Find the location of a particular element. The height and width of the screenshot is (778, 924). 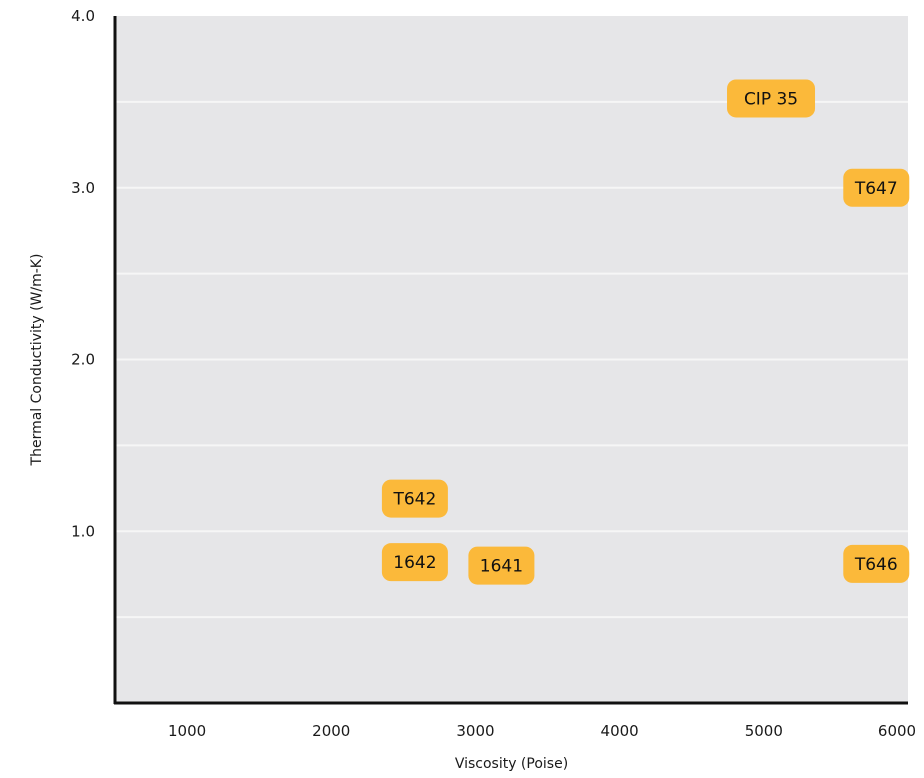

data-point: T647 is located at coordinates (876, 187).